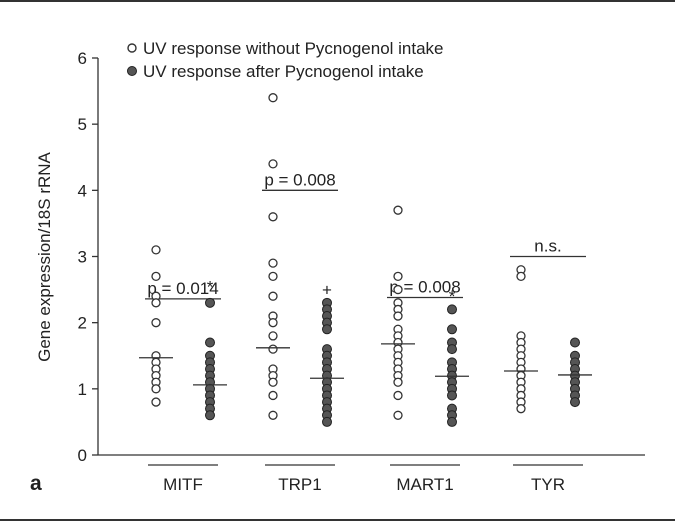  Describe the element at coordinates (82, 124) in the screenshot. I see `y-tick-label: 5` at that location.